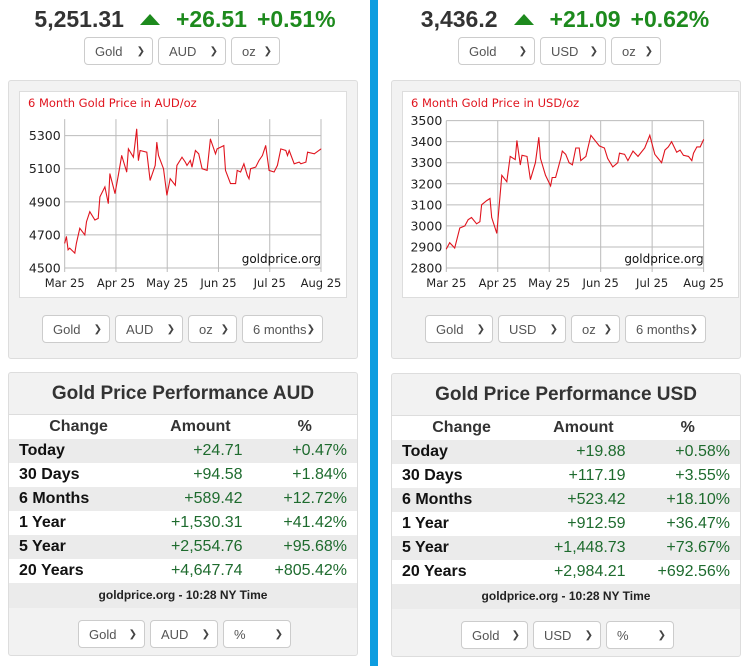  What do you see at coordinates (192, 51) in the screenshot?
I see `currency-select: AUD ❯` at bounding box center [192, 51].